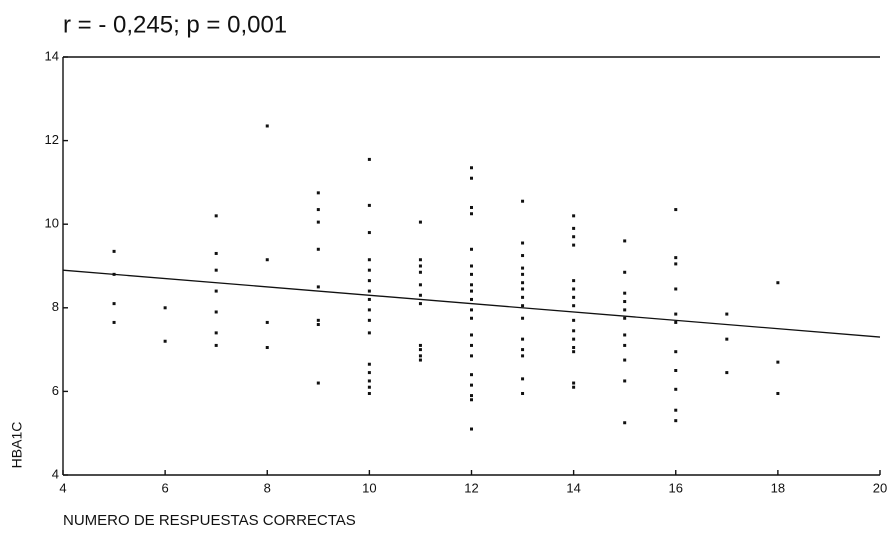  What do you see at coordinates (55, 306) in the screenshot?
I see `y-tick-label: 8` at bounding box center [55, 306].